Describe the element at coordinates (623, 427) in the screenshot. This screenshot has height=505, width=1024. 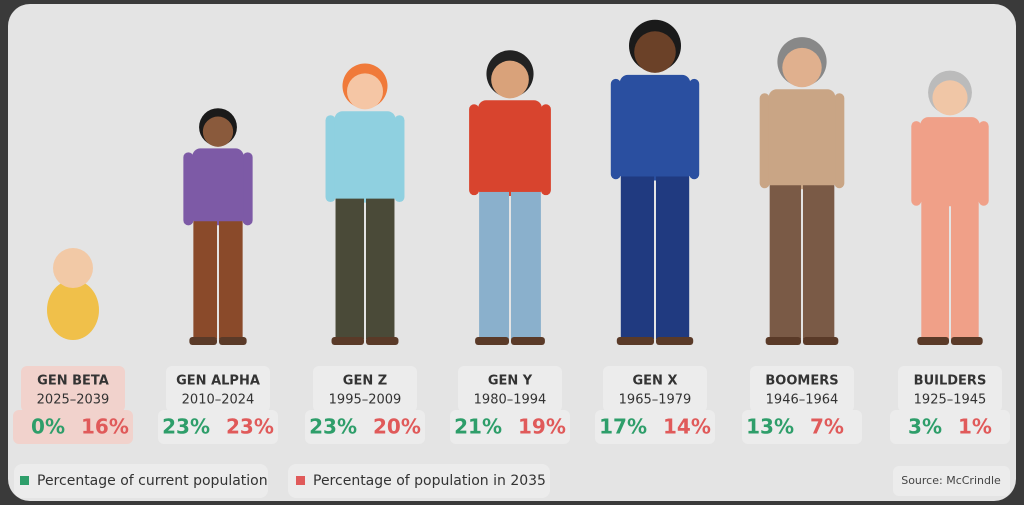
I see `current-percent: 17%` at that location.